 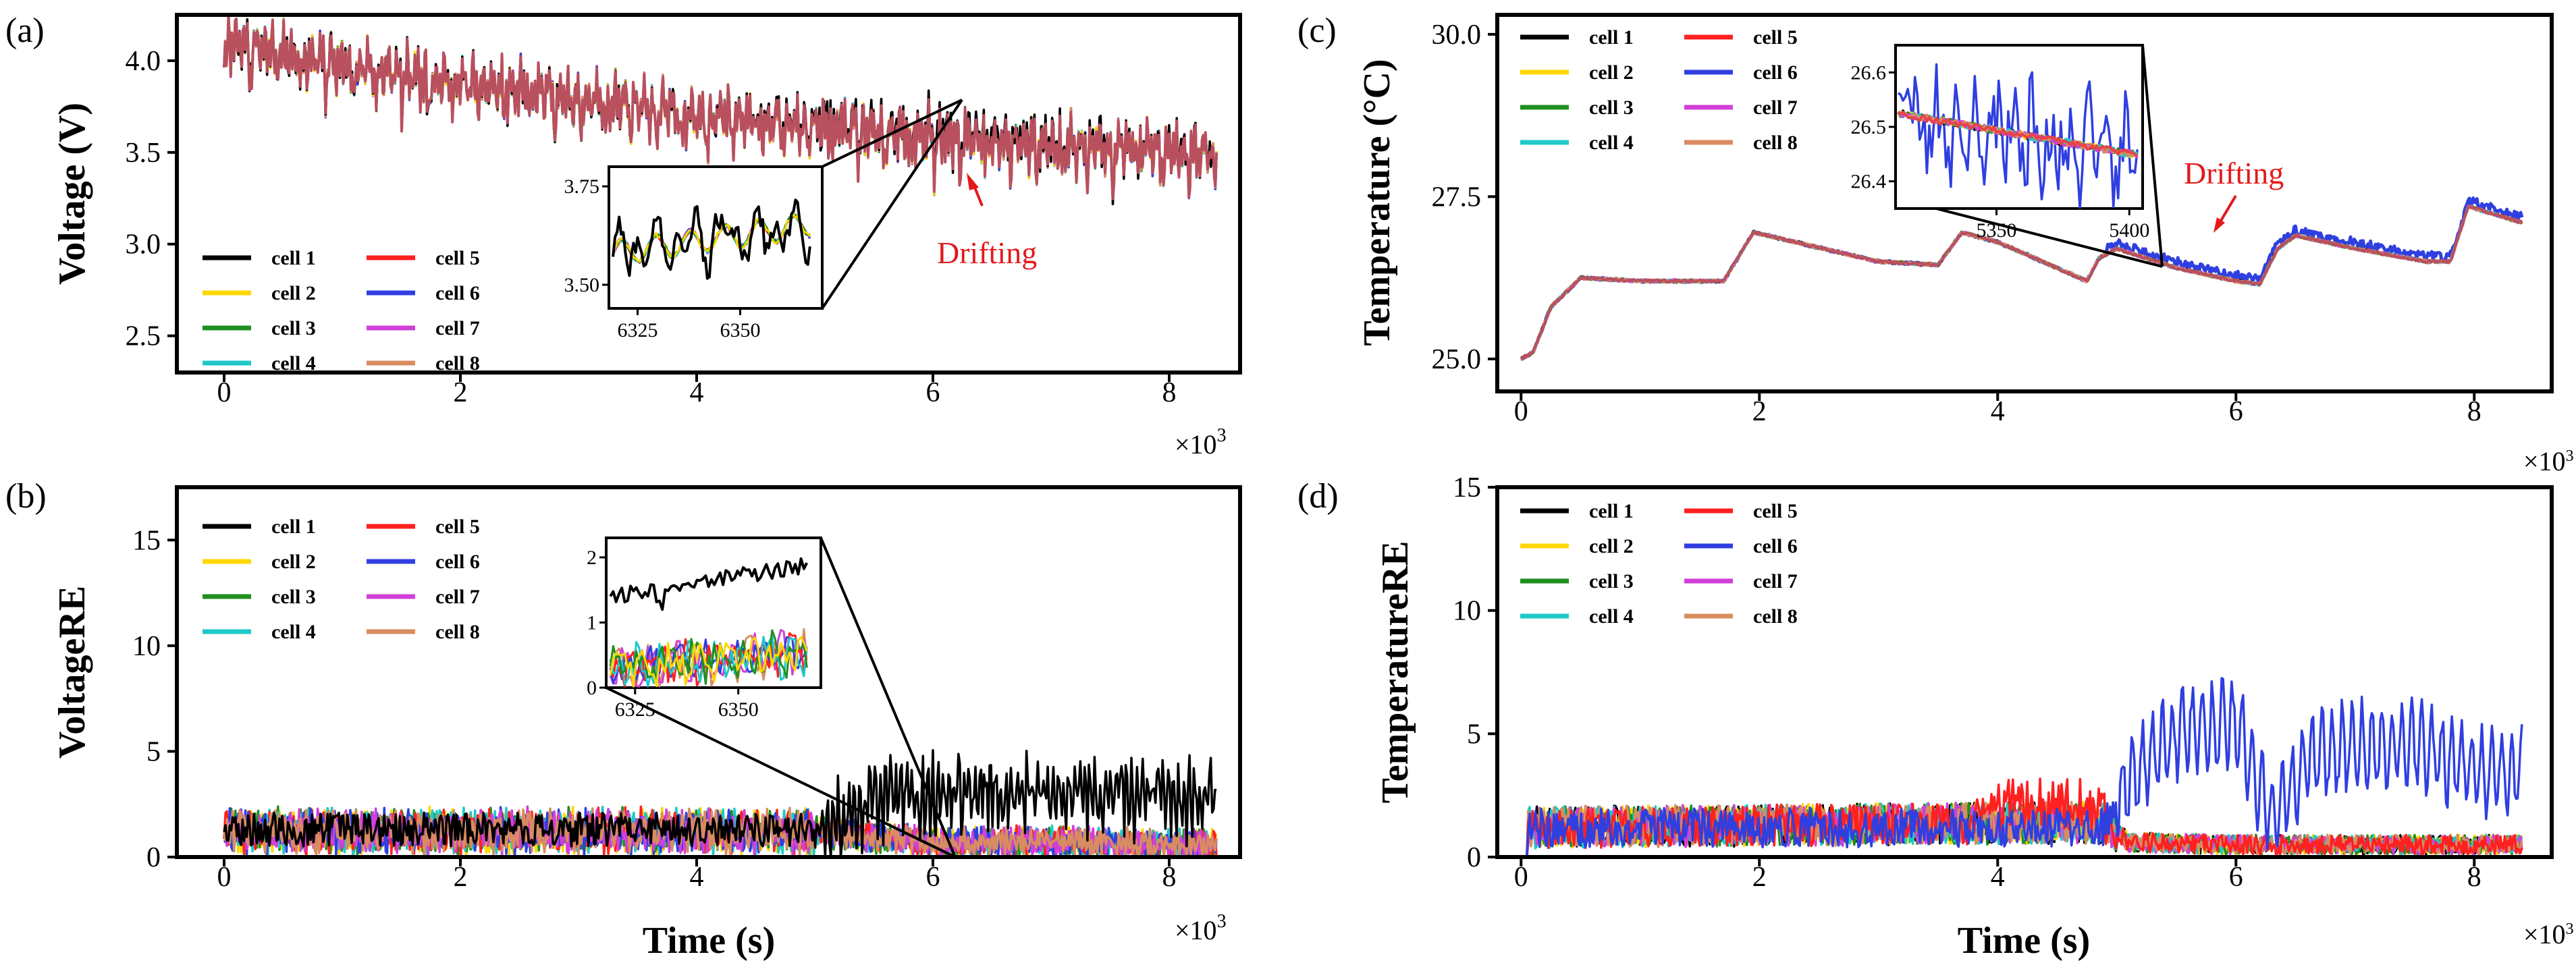 I want to click on xtick-label-c-2: 4, so click(x=1998, y=411).